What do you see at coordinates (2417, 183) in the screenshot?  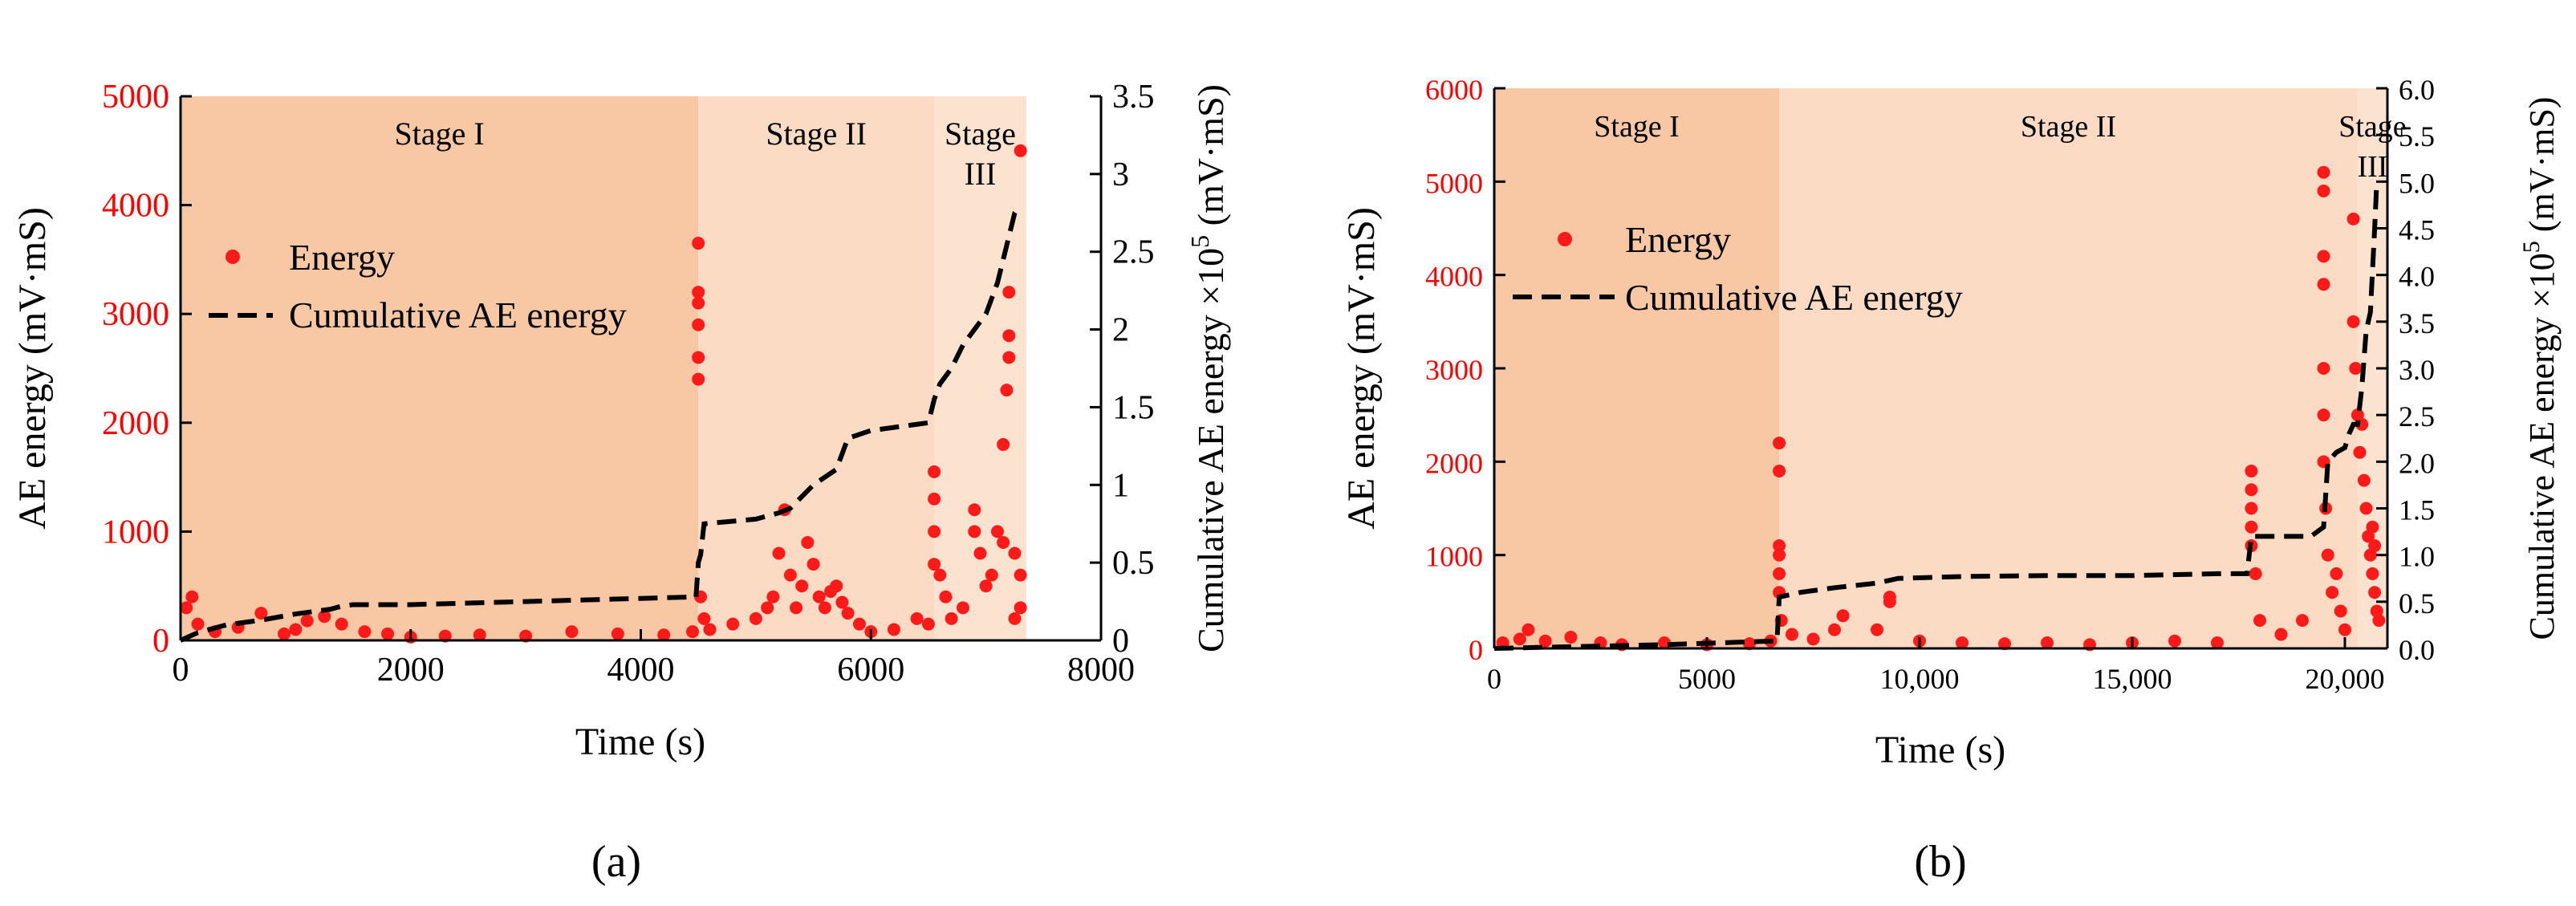 I see `y2-tick-label: 5.0` at bounding box center [2417, 183].